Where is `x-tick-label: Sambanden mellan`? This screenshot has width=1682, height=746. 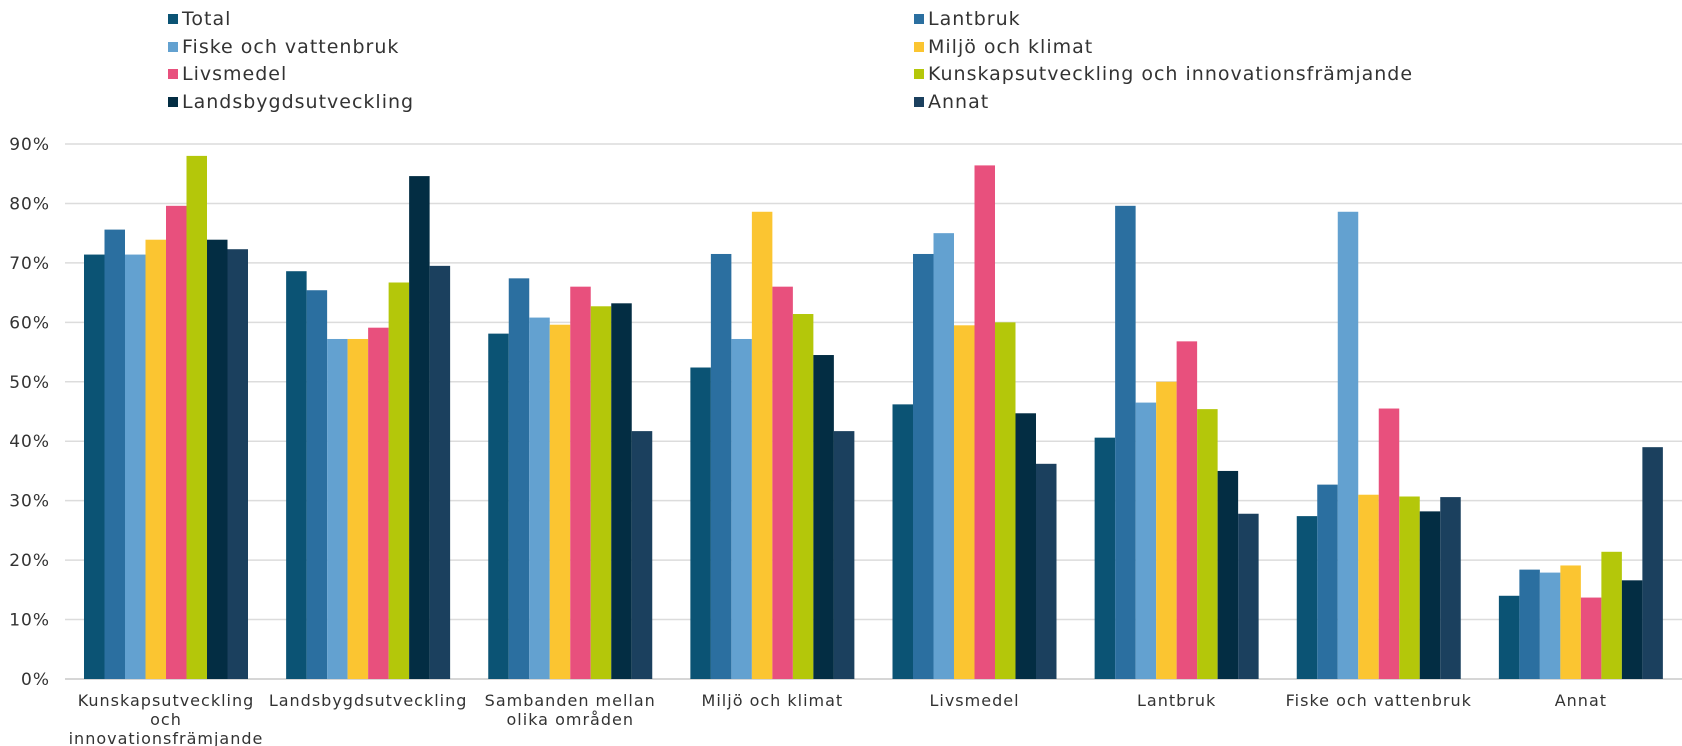 x-tick-label: Sambanden mellan is located at coordinates (570, 700).